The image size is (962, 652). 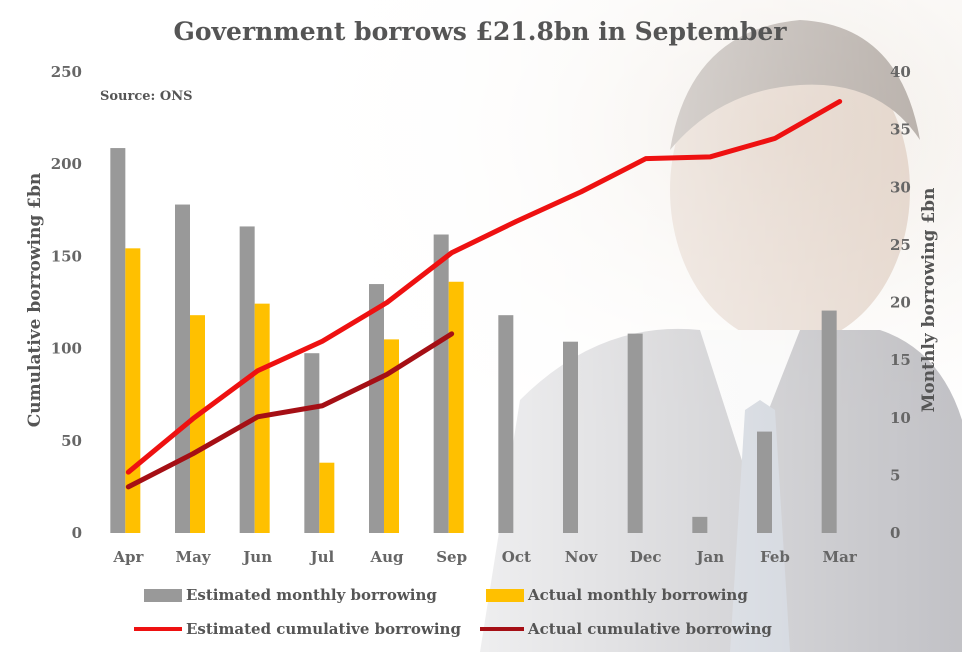 I want to click on legend-label-estimated-monthly: Estimated monthly borrowing, so click(x=311, y=595).